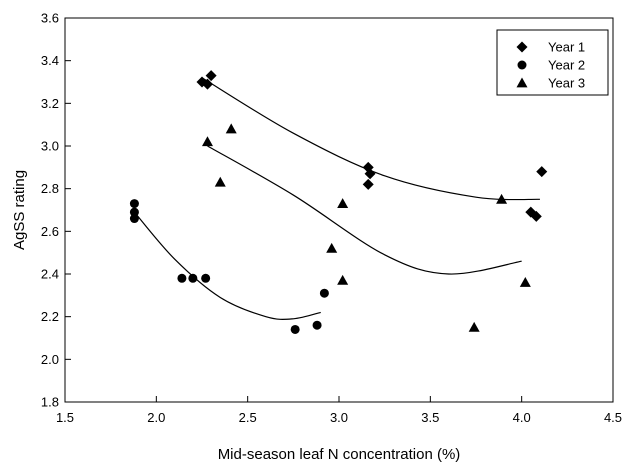 This screenshot has height=466, width=626. Describe the element at coordinates (522, 47) in the screenshot. I see `legend-marker-diamond` at that location.